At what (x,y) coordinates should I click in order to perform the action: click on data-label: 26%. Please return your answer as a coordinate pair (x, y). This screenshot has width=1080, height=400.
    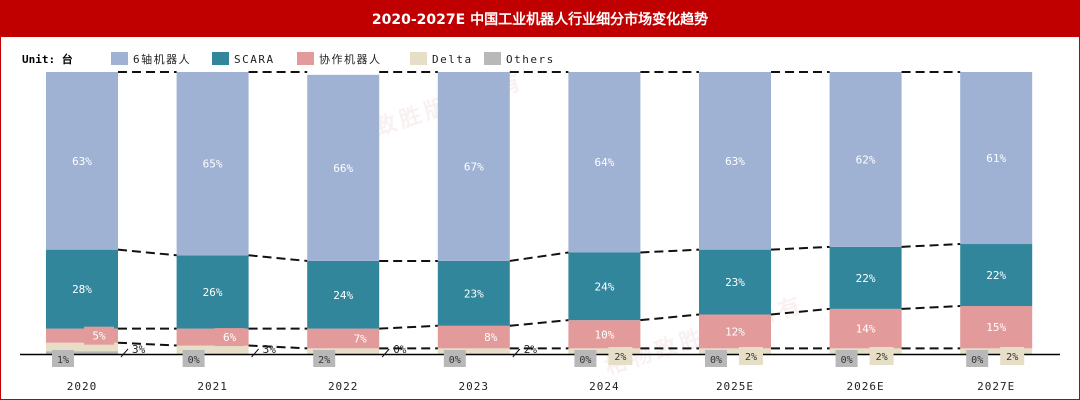
    Looking at the image, I should click on (213, 292).